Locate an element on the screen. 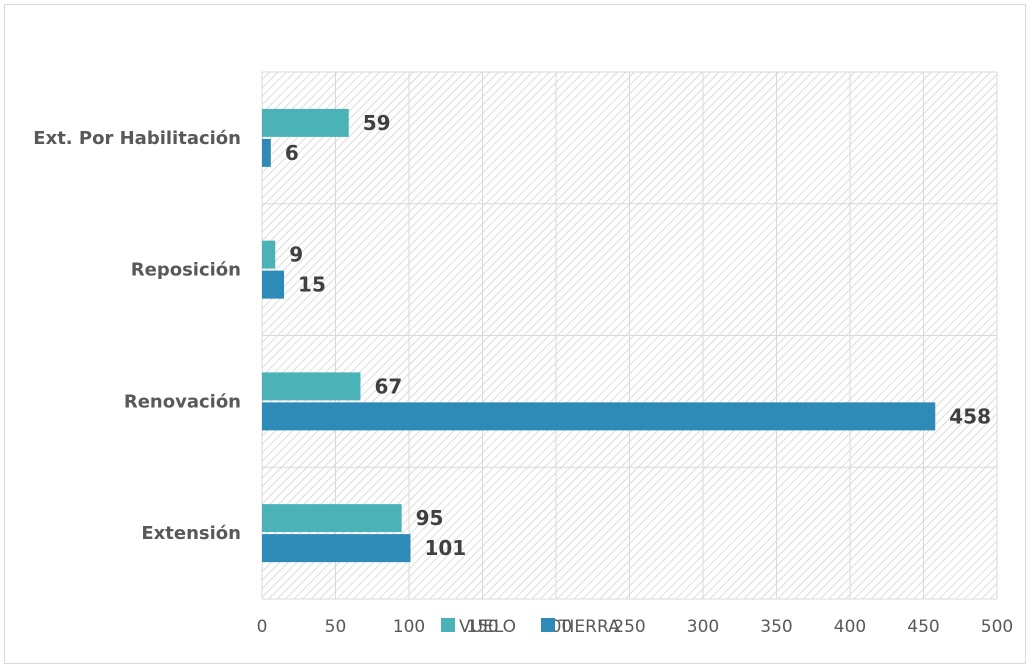 Image resolution: width=1032 pixels, height=670 pixels. x-tick-label: 100 is located at coordinates (409, 627).